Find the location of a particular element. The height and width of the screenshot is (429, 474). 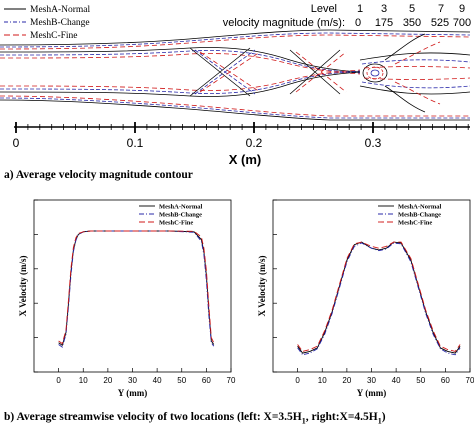

level-1: 1 is located at coordinates (360, 9).